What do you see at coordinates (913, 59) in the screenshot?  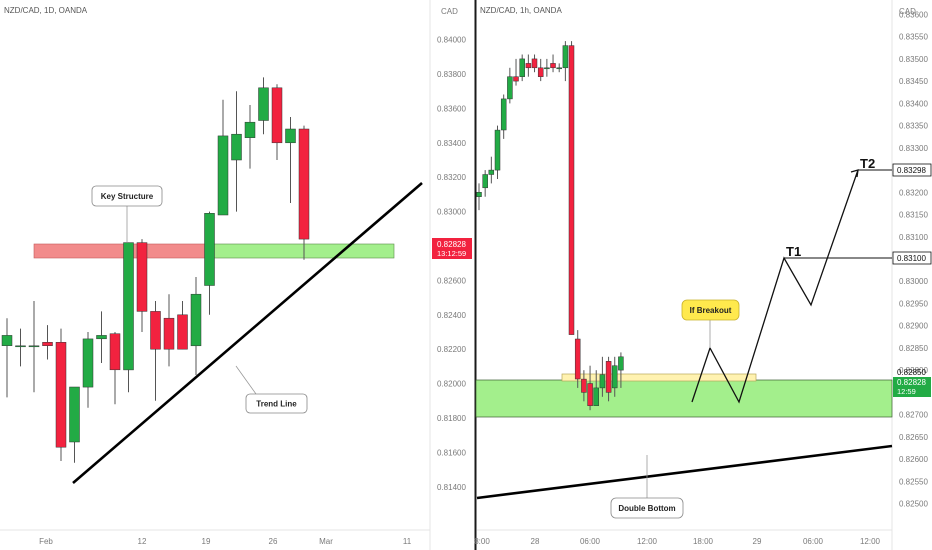 I see `price-tick-label: 0.83500` at bounding box center [913, 59].